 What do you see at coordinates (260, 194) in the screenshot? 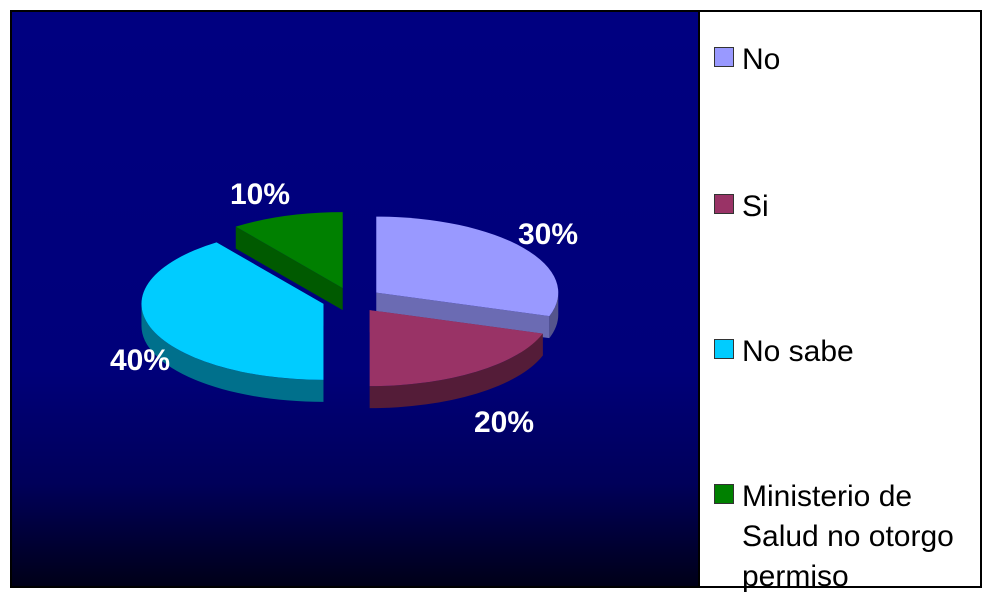
I see `data-label-3: 10%` at bounding box center [260, 194].